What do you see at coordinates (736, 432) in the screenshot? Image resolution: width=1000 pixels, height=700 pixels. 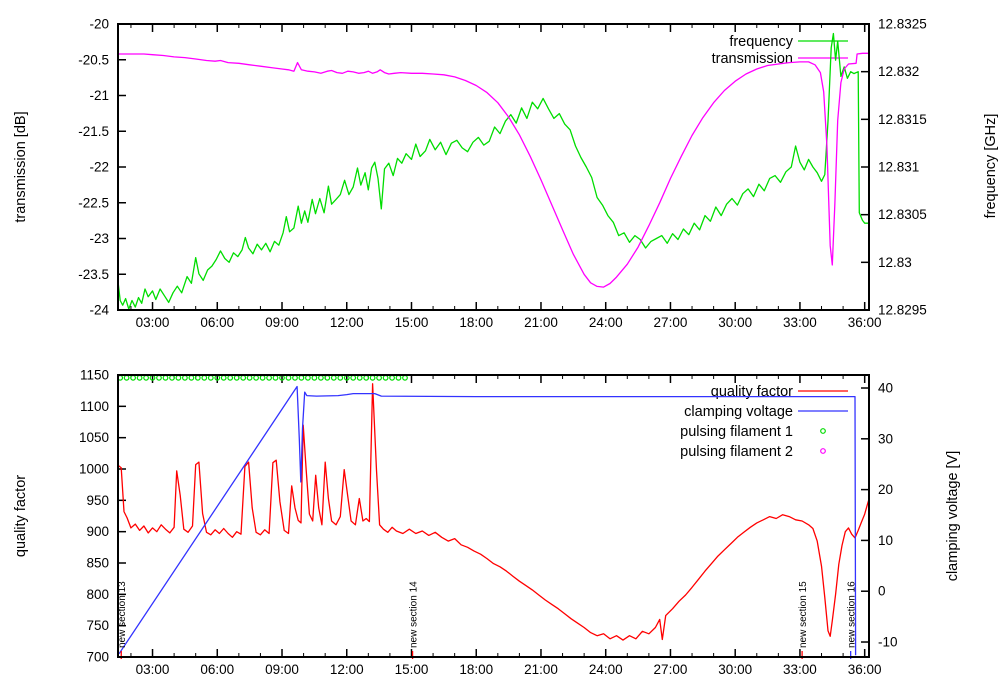 I see `legend-label-pulsing-filament-1: pulsing filament 1` at bounding box center [736, 432].